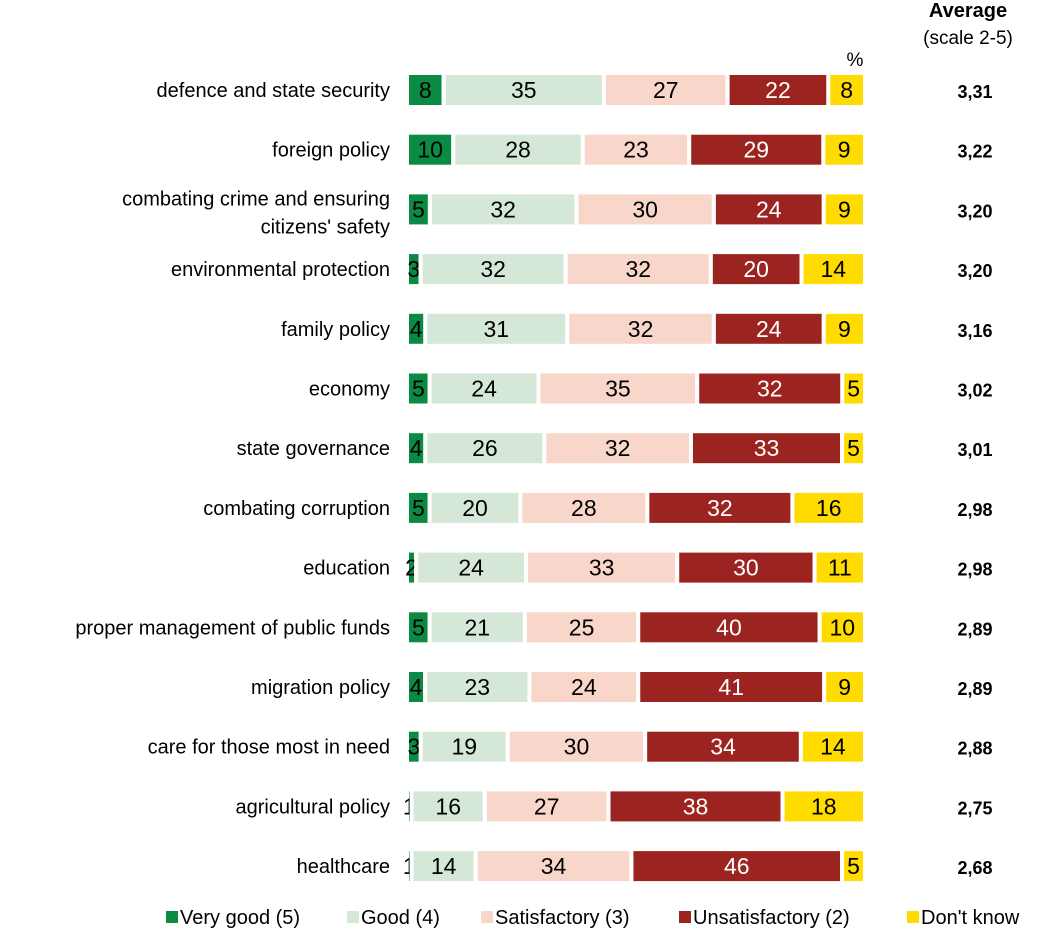  I want to click on average-value: 3,31, so click(974, 92).